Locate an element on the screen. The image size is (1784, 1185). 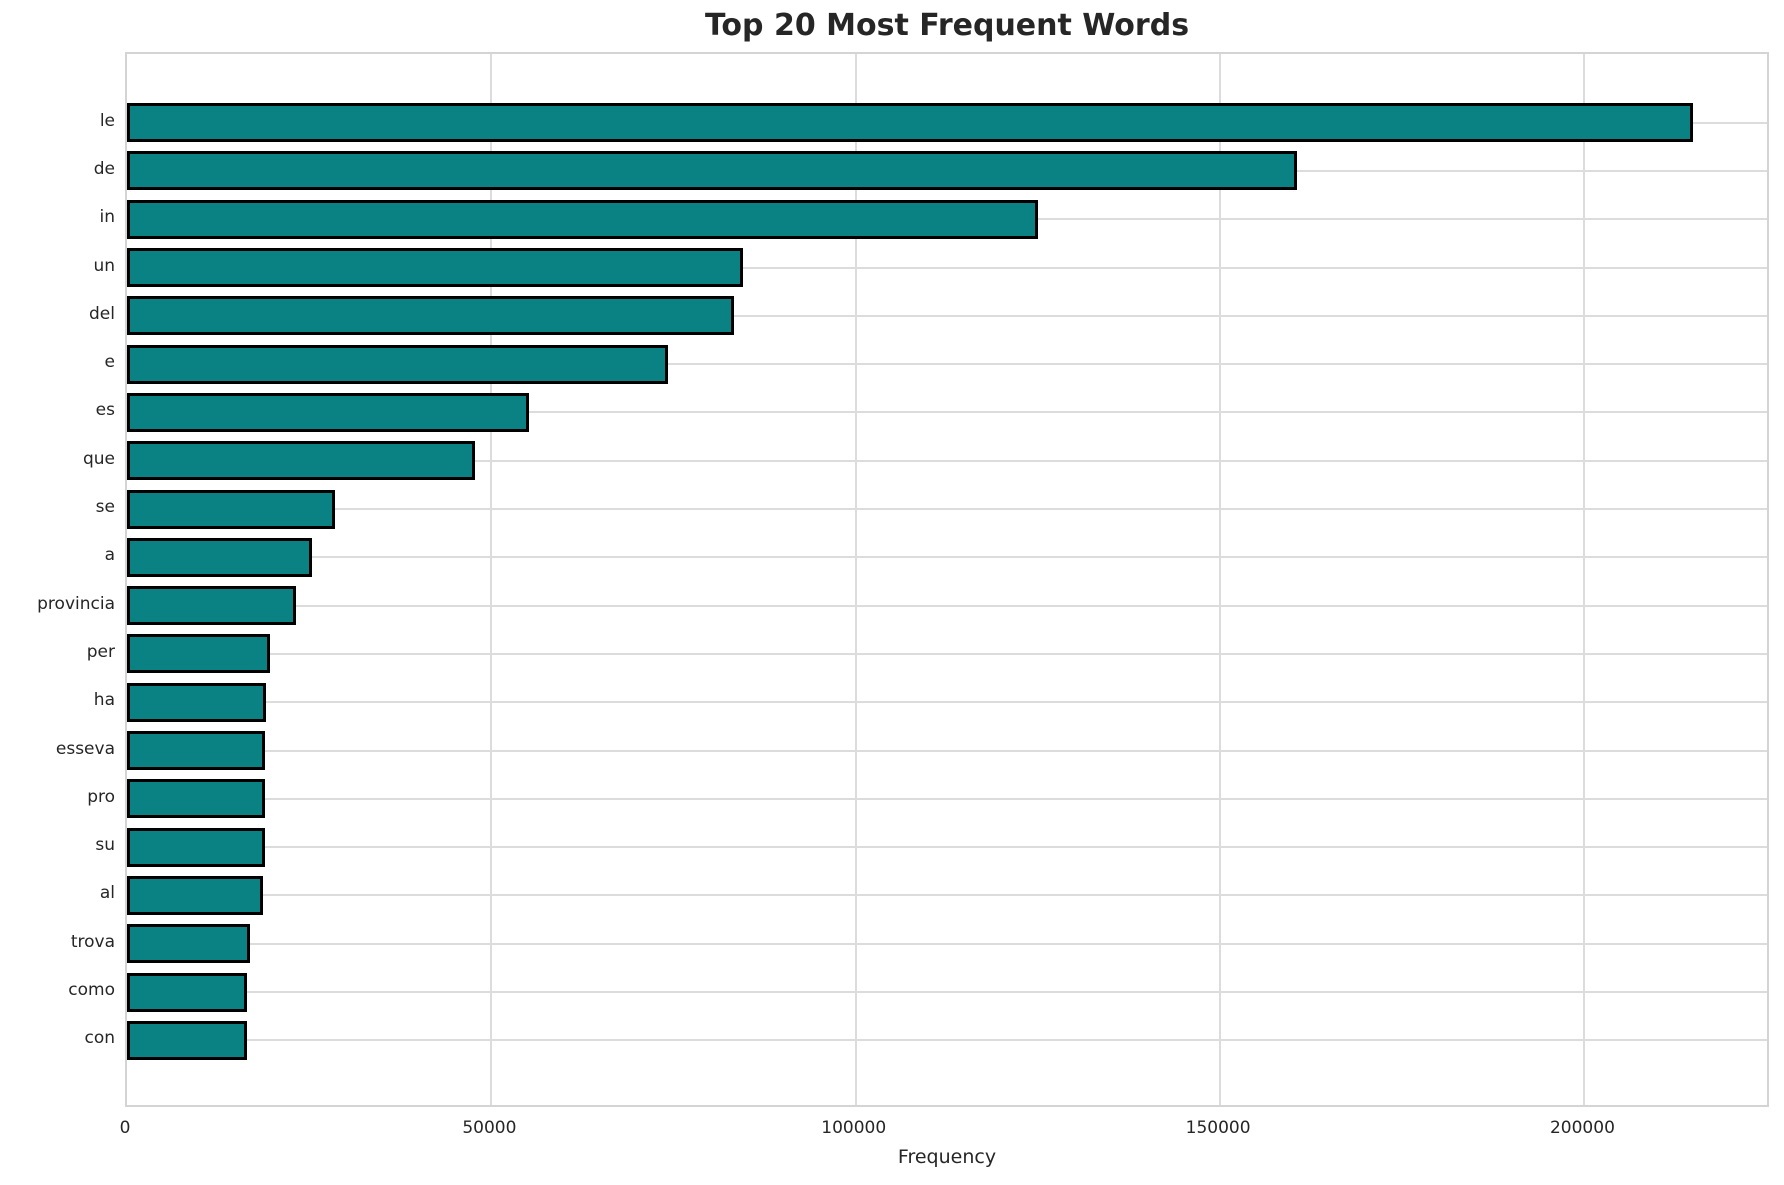
y-tick-label-de: de is located at coordinates (104, 168).